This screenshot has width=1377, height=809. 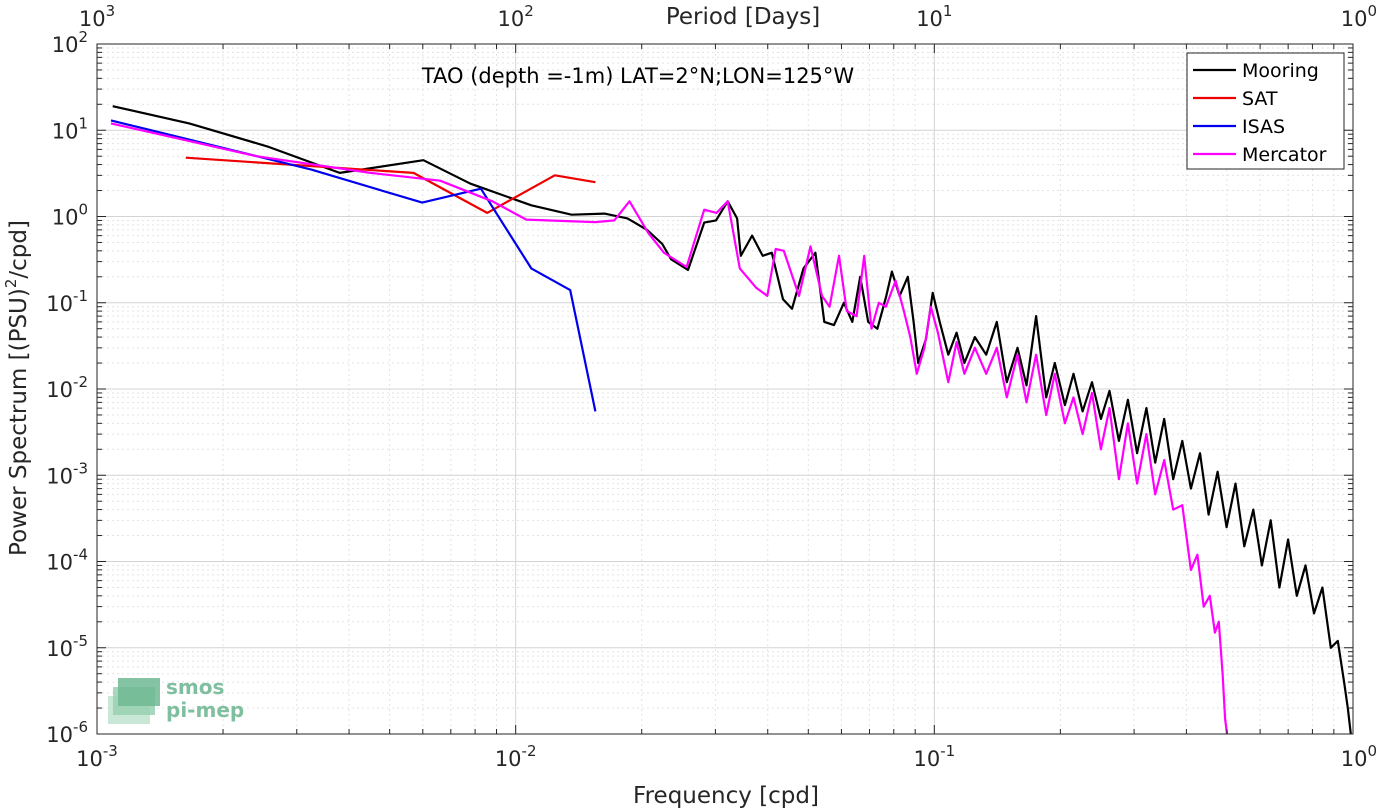 I want to click on y-tick-label: 10⁻², so click(x=67, y=387).